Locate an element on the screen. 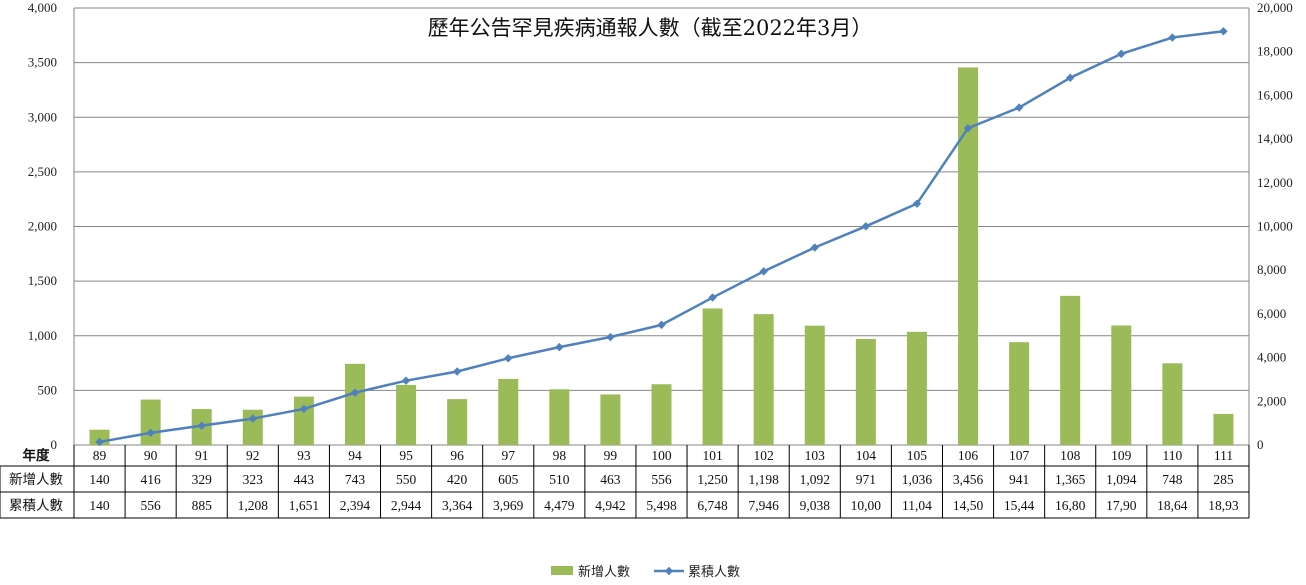 The width and height of the screenshot is (1306, 585). table-value: 14,50 is located at coordinates (968, 505).